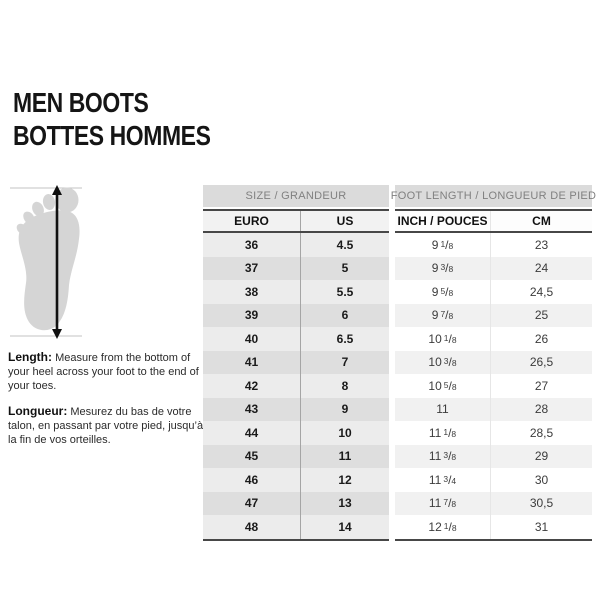  I want to click on longueur-label: Longueur:, so click(38, 411).